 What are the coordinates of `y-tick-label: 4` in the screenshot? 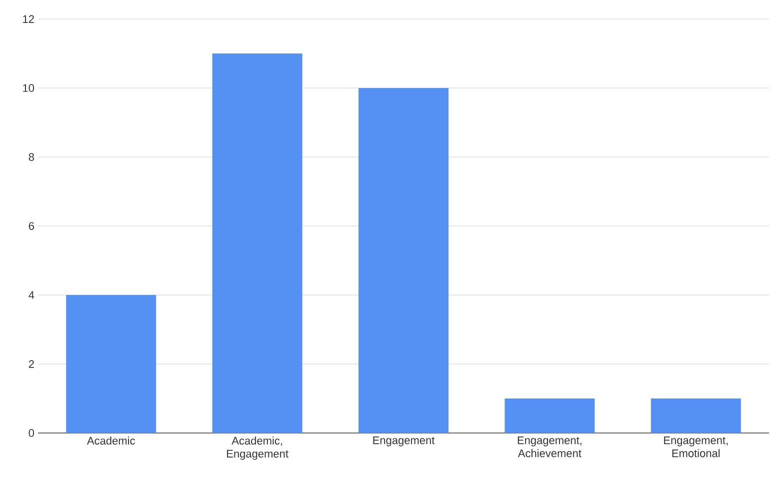 It's located at (31, 295).